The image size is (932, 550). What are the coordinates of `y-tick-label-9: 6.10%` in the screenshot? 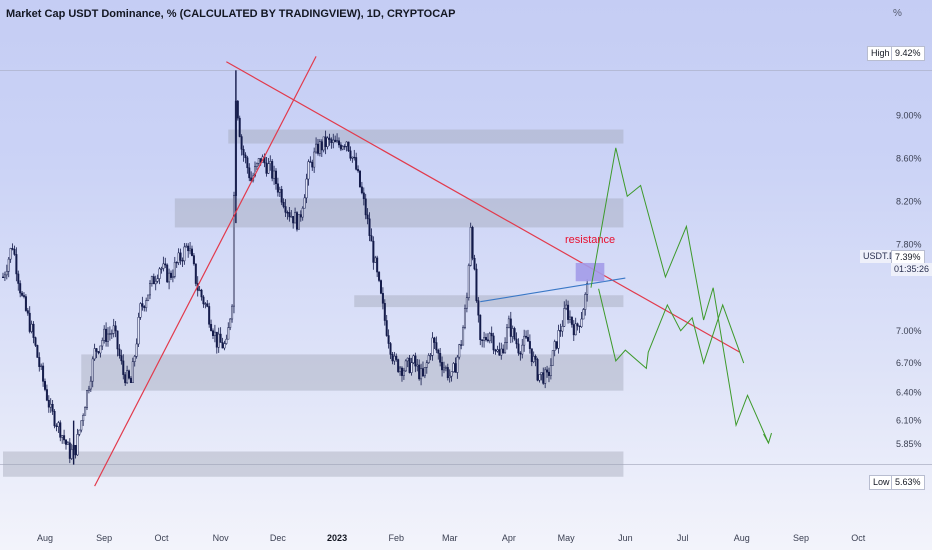 It's located at (909, 421).